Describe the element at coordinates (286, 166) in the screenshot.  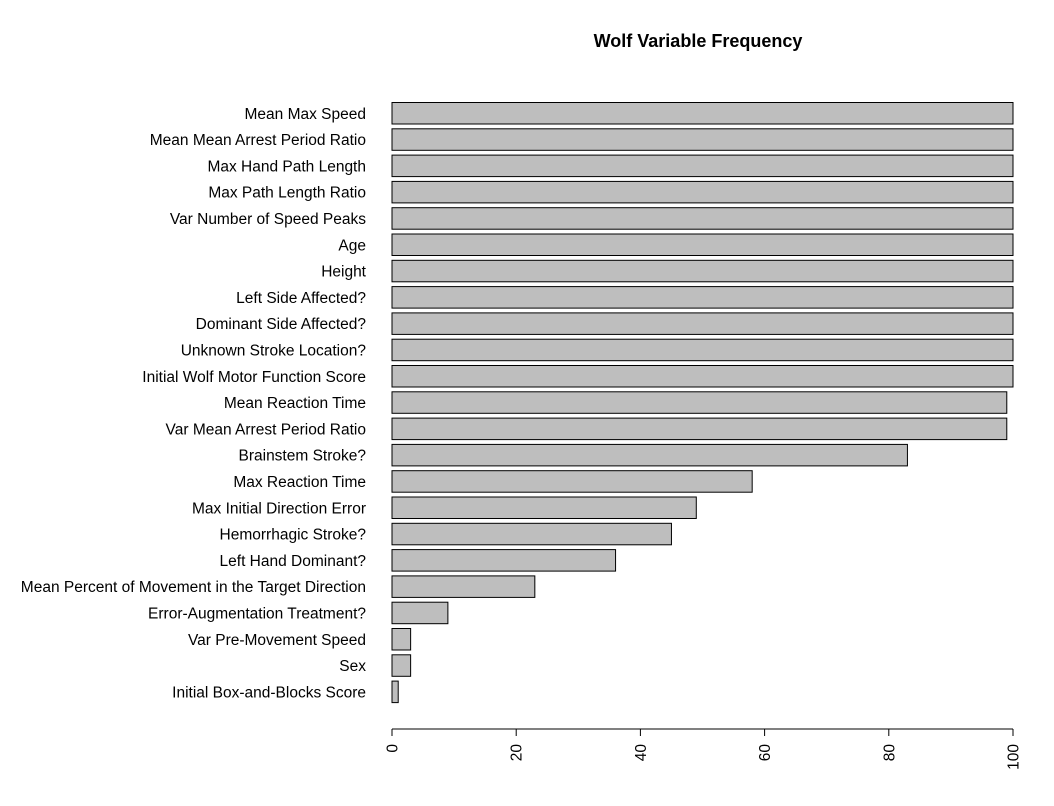
I see `category-label: Max Hand Path Length` at that location.